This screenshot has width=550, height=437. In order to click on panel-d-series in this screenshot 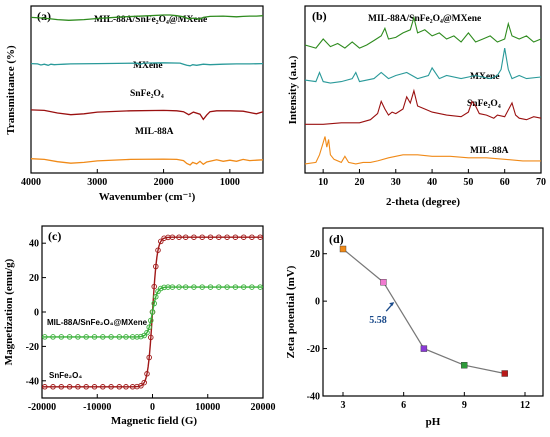, I will do `click(424, 311)`.